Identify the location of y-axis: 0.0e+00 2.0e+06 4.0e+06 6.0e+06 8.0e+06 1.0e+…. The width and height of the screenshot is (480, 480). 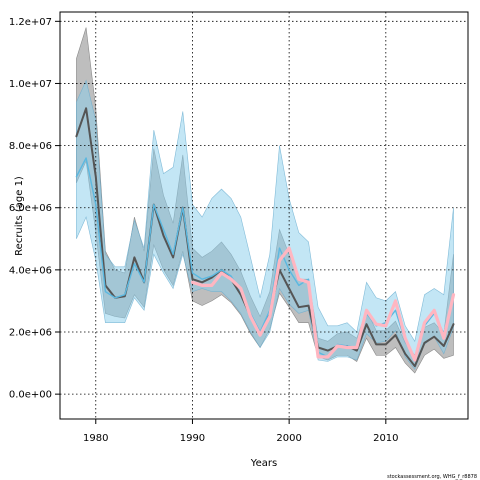
(34, 209).